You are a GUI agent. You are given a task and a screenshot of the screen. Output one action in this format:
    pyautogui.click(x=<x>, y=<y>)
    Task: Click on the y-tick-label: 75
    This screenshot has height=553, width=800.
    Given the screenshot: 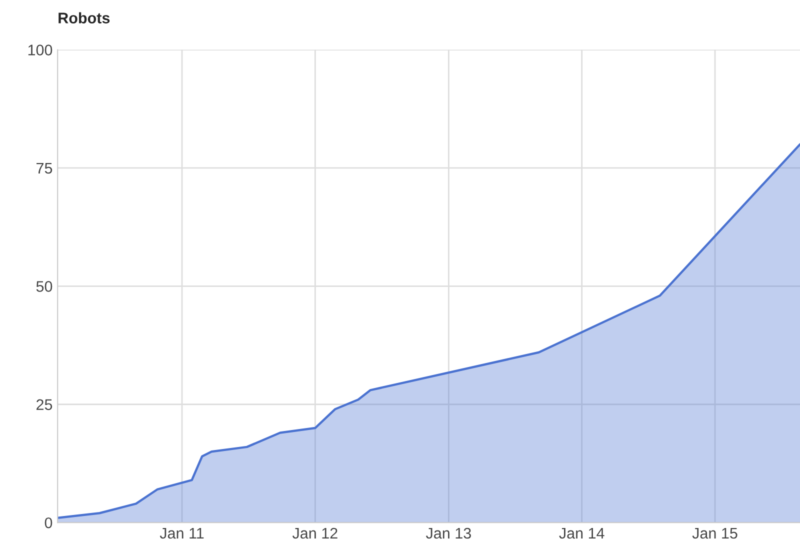 What is the action you would take?
    pyautogui.click(x=44, y=168)
    